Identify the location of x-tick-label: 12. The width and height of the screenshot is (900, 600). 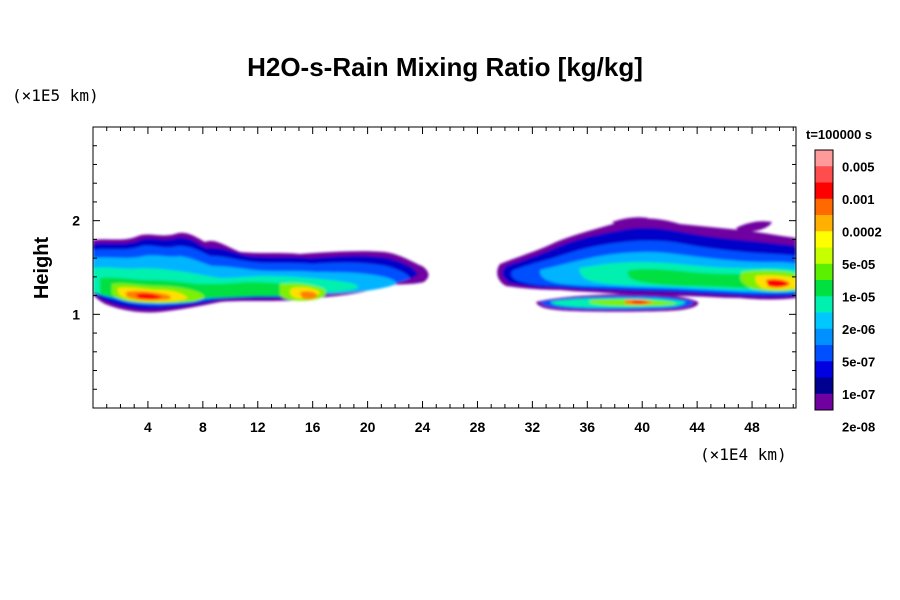
(258, 427).